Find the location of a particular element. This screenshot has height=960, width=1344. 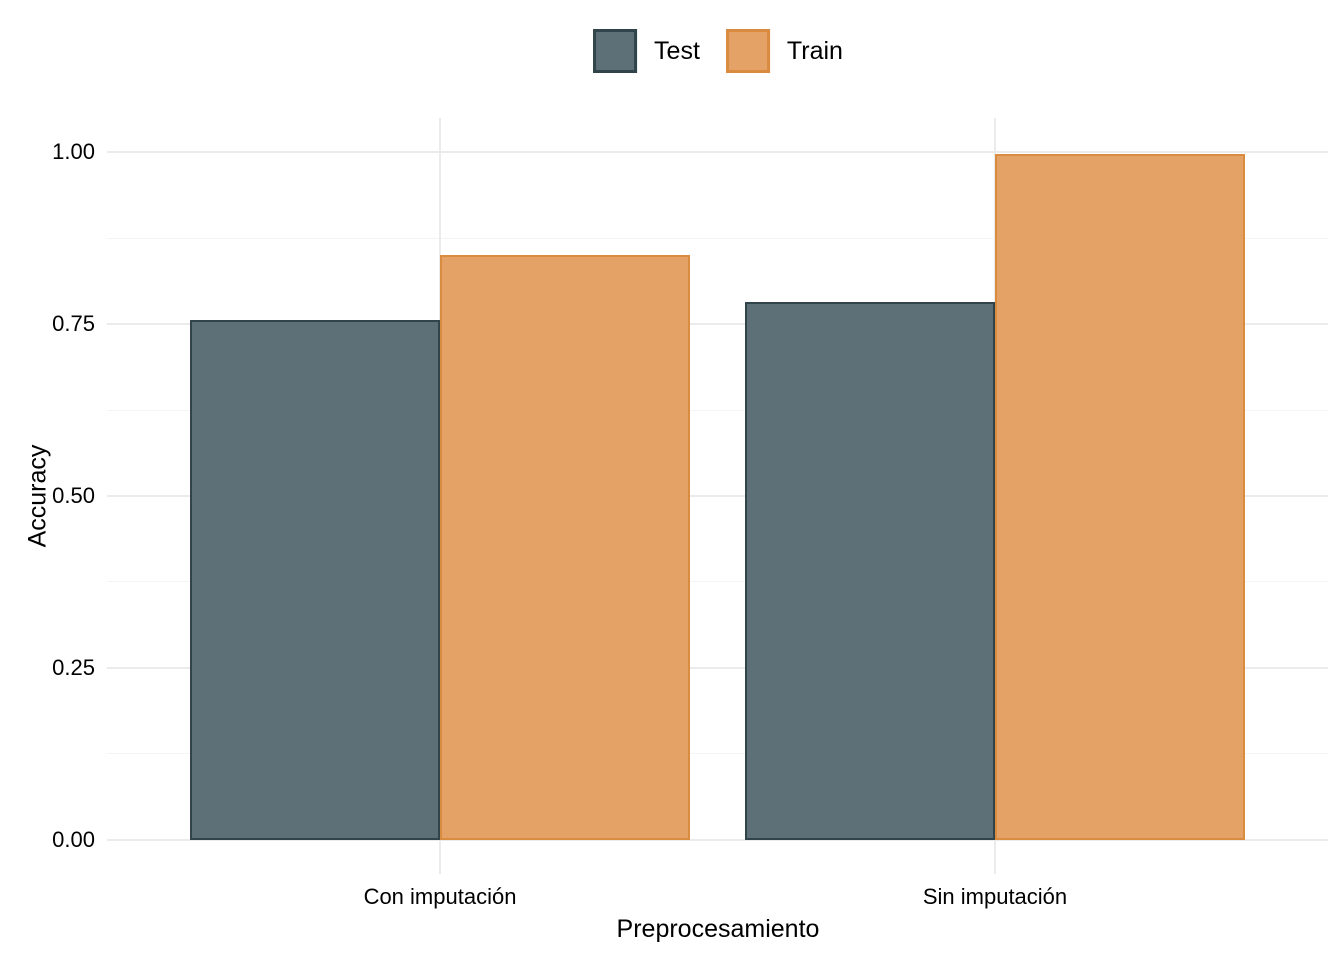

chart-legend: Test Train is located at coordinates (718, 51).